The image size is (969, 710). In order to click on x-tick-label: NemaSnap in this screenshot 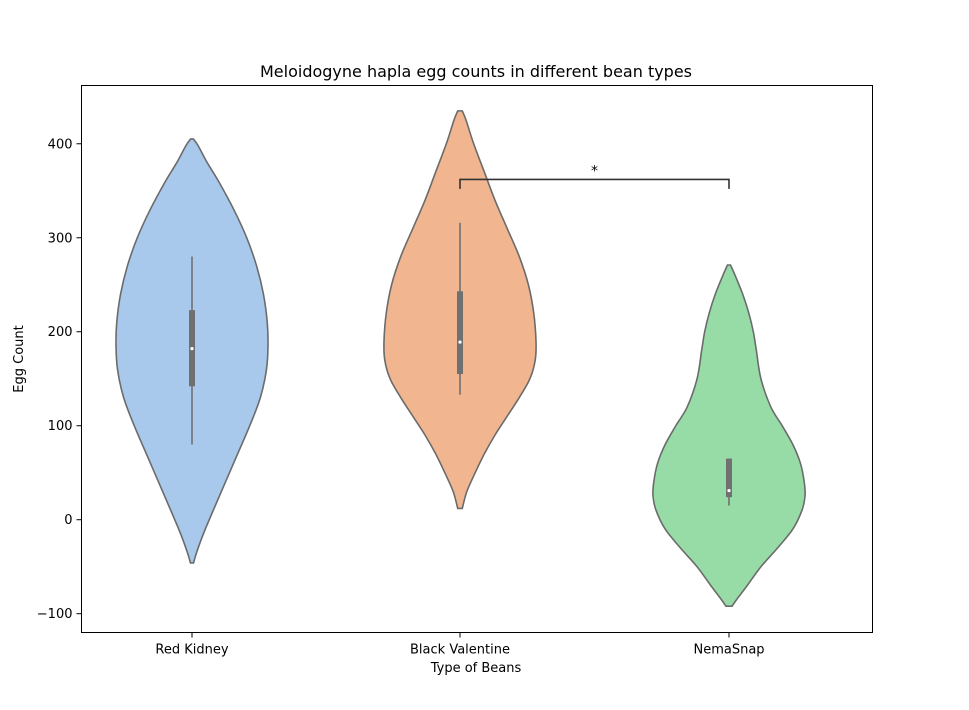, I will do `click(728, 650)`.